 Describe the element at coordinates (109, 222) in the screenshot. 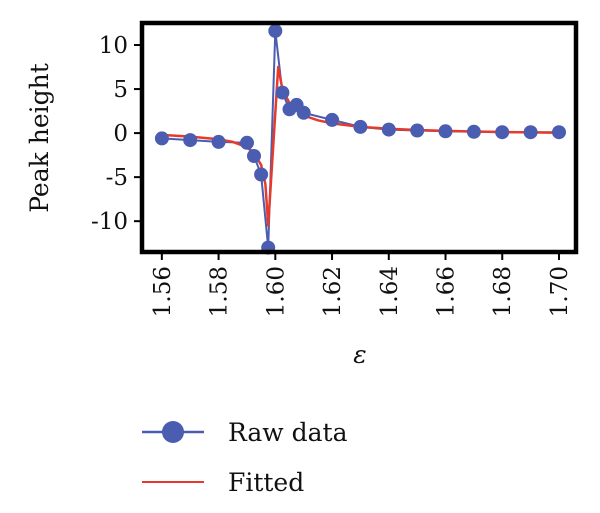

I see `y-tick-label: -10` at that location.